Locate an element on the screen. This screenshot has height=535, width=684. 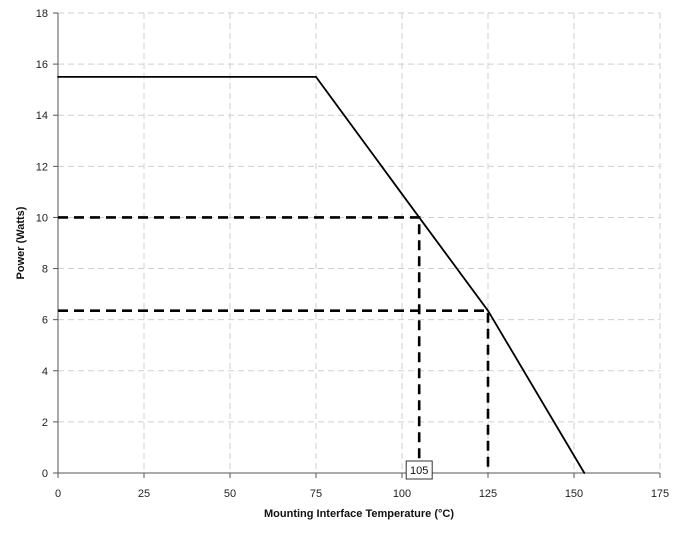
y-tick-label: 0 is located at coordinates (45, 474).